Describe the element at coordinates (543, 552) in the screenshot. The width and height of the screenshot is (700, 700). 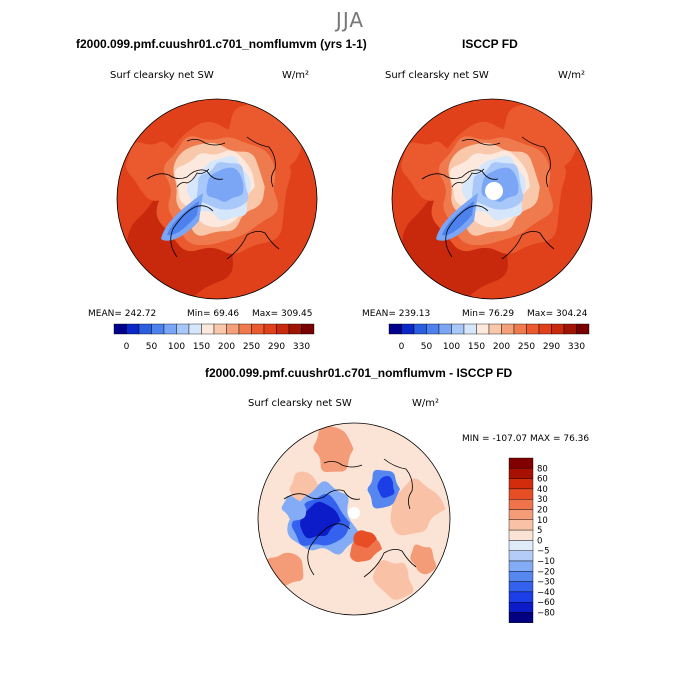
I see `colorbar-tick-label: −5` at that location.